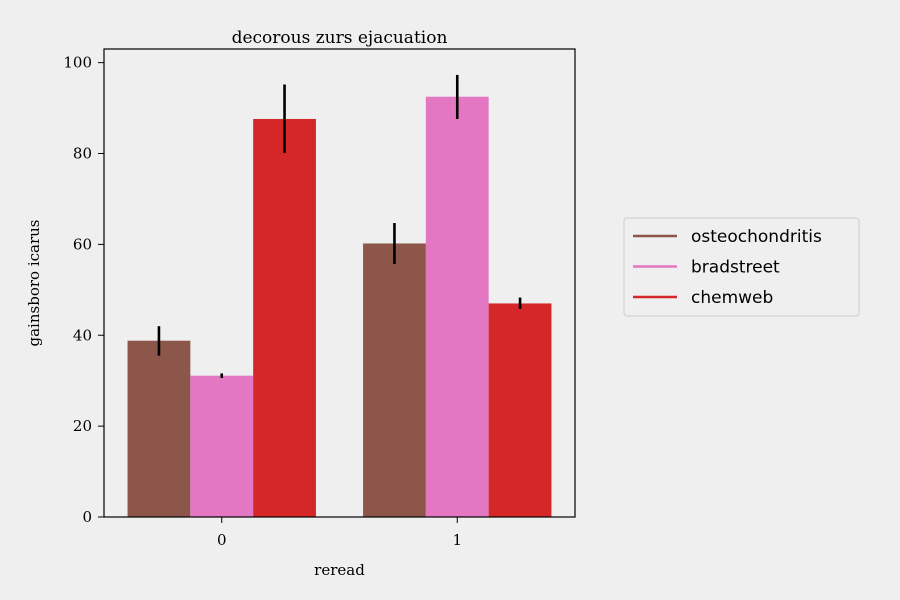 The image size is (900, 600). I want to click on y-axis-label: gainsboro icarus, so click(34, 283).